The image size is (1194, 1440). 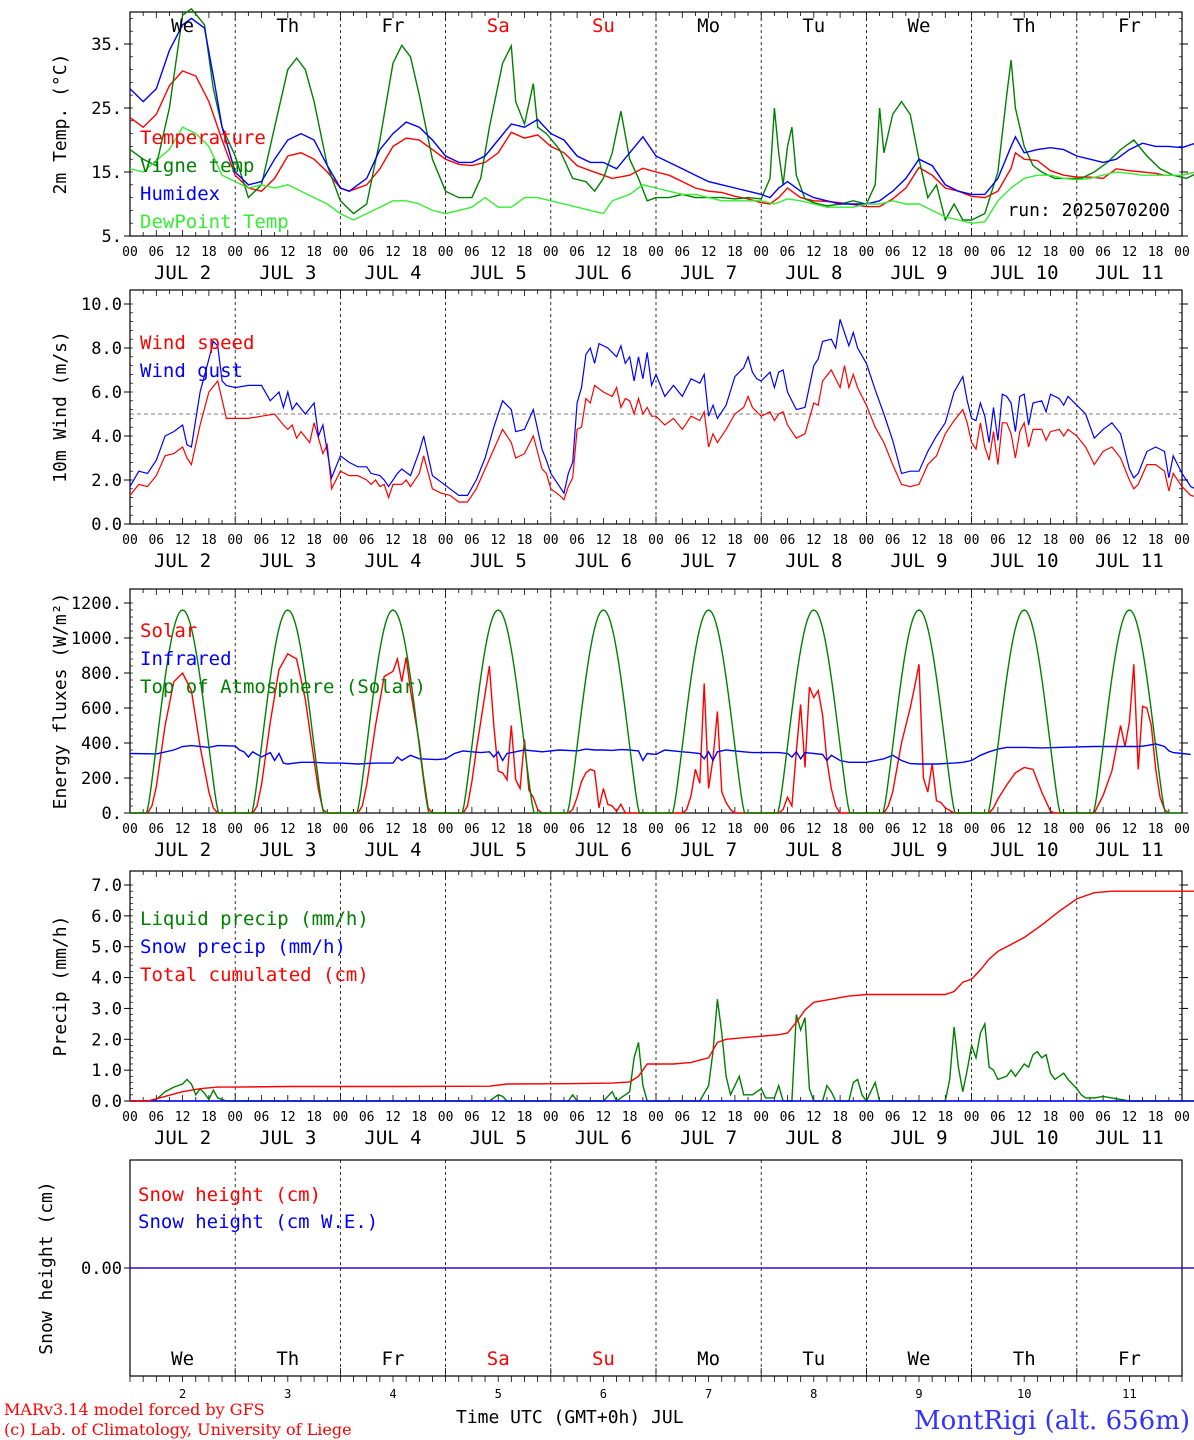 I want to click on date-label: JUL 9, so click(x=918, y=561).